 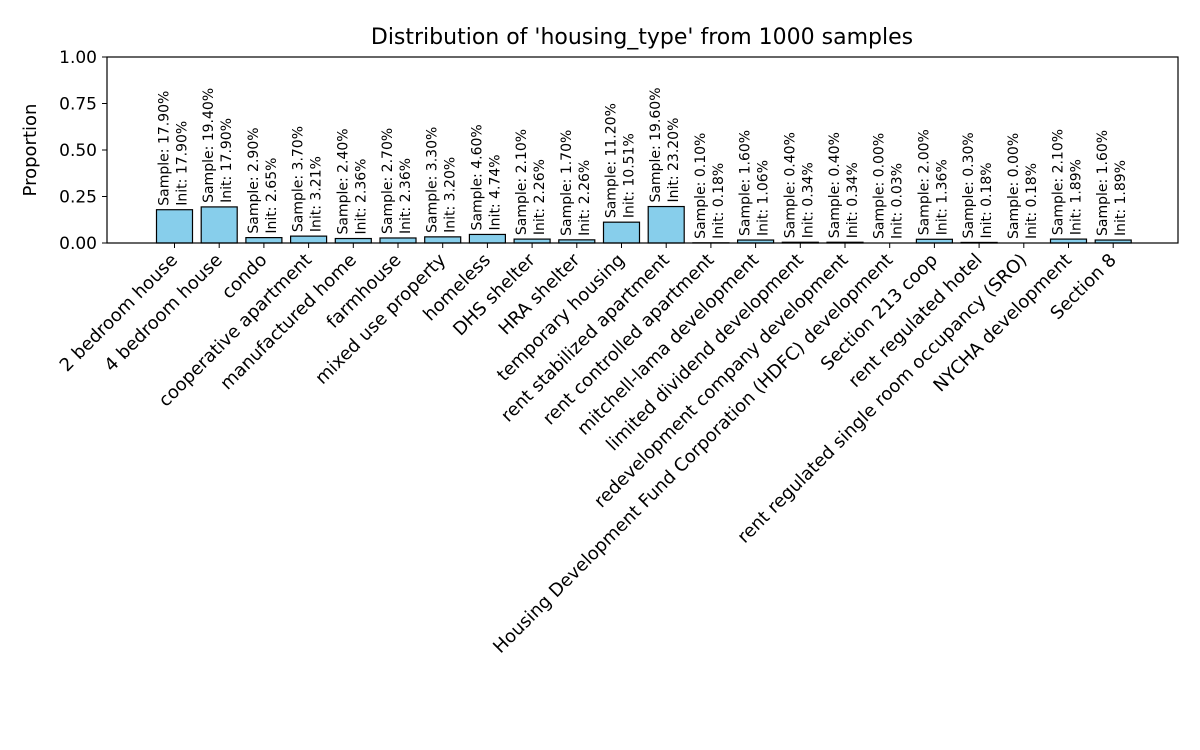 What do you see at coordinates (656, 144) in the screenshot?
I see `bar-sample-label: Sample: 19.60%` at bounding box center [656, 144].